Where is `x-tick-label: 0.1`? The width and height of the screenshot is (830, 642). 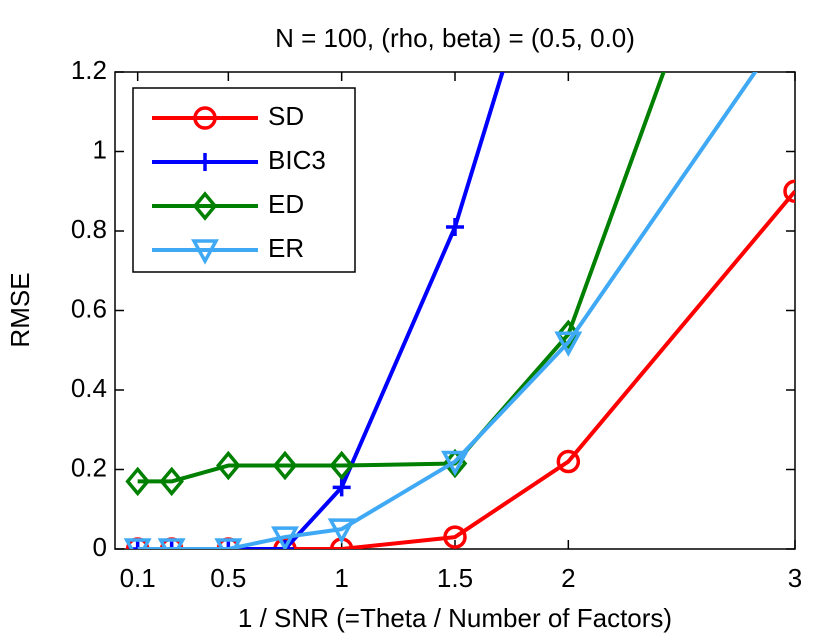 x-tick-label: 0.1 is located at coordinates (138, 578).